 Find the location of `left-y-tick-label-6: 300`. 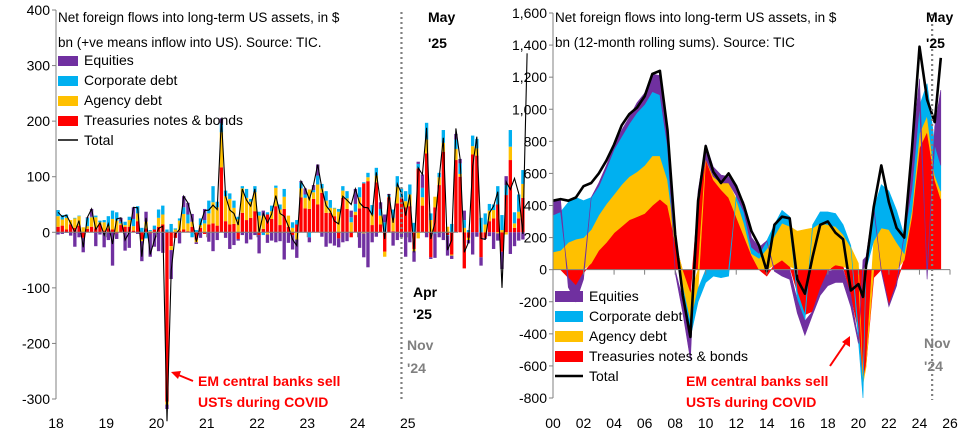

left-y-tick-label-6: 300 is located at coordinates (39, 66).